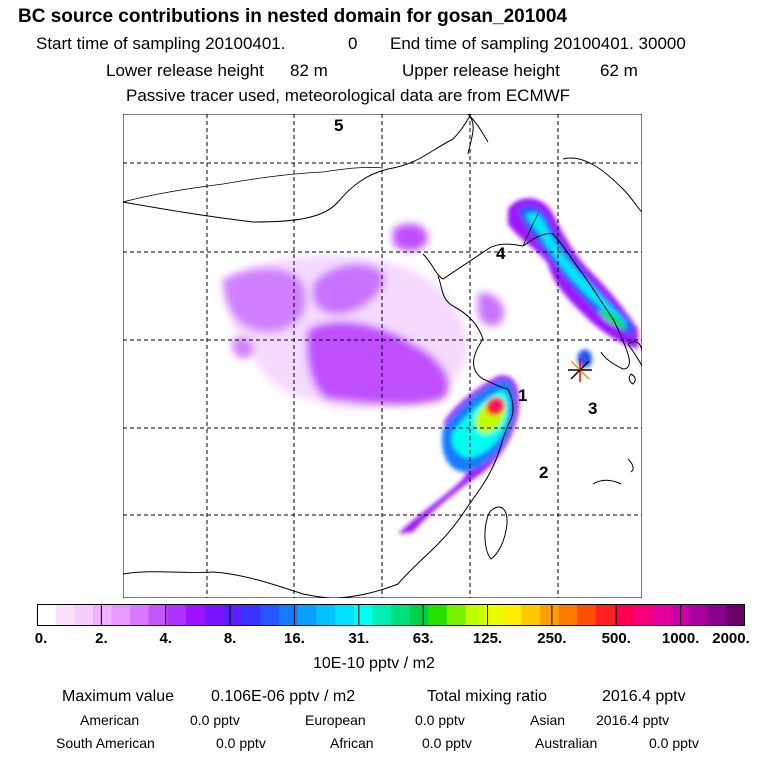 Image resolution: width=768 pixels, height=768 pixels. Describe the element at coordinates (731, 638) in the screenshot. I see `colorbar-tick-label: 2000.` at that location.